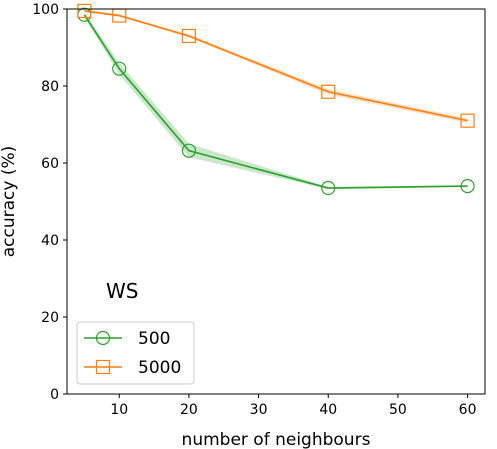 This screenshot has height=449, width=497. I want to click on x-axis-ticks: 10 20 30 40 50 60, so click(293, 406).